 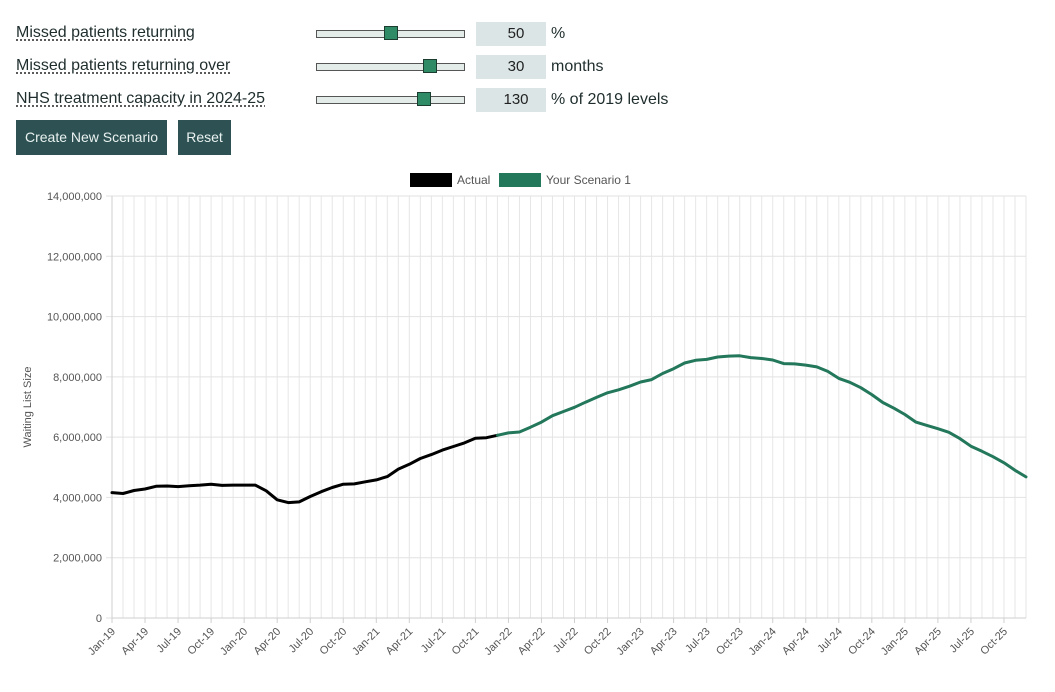 I want to click on x-tick-label: Apr-25, so click(x=928, y=642).